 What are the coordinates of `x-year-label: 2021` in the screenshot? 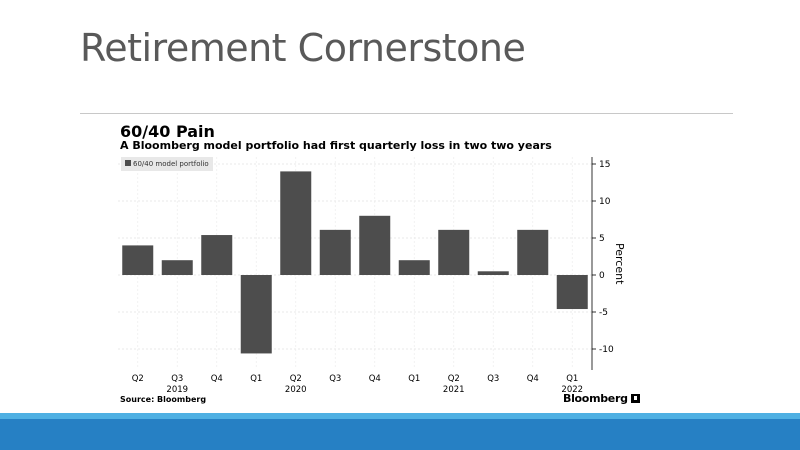 It's located at (454, 390).